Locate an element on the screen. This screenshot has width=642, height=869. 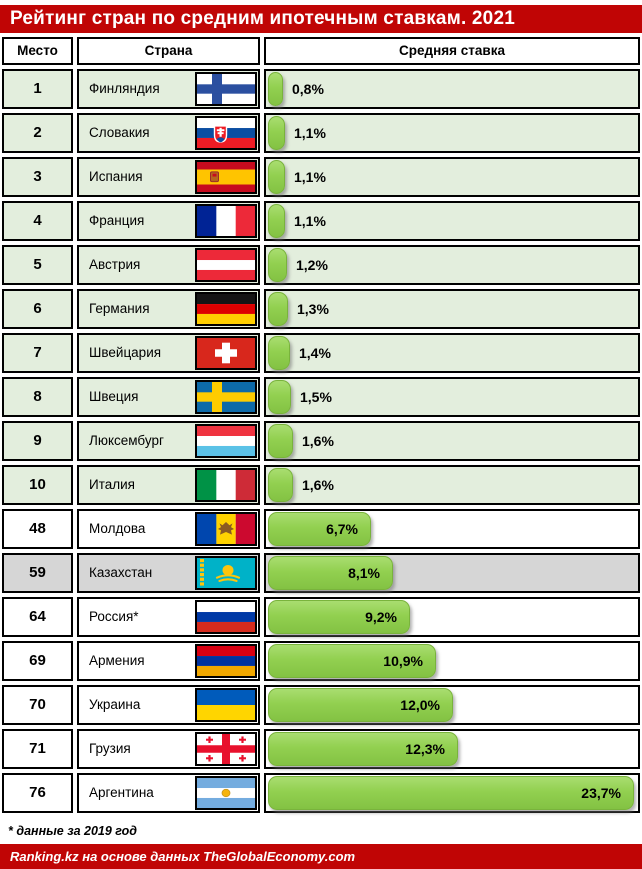
country-cell: Швеция is located at coordinates (168, 396).